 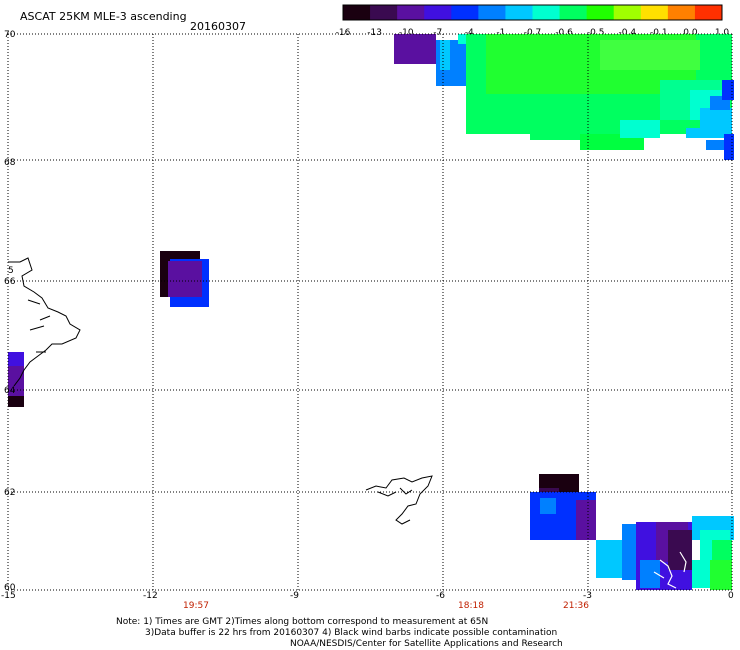 I want to click on colorbar-border, so click(x=532, y=12).